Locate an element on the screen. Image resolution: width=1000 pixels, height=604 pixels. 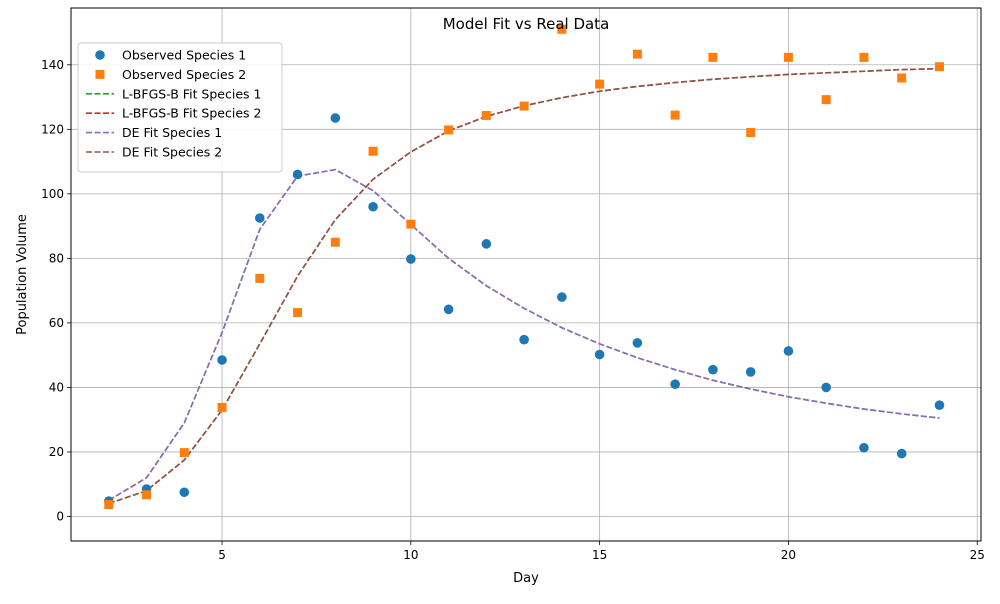
legend-box is located at coordinates (180, 107).